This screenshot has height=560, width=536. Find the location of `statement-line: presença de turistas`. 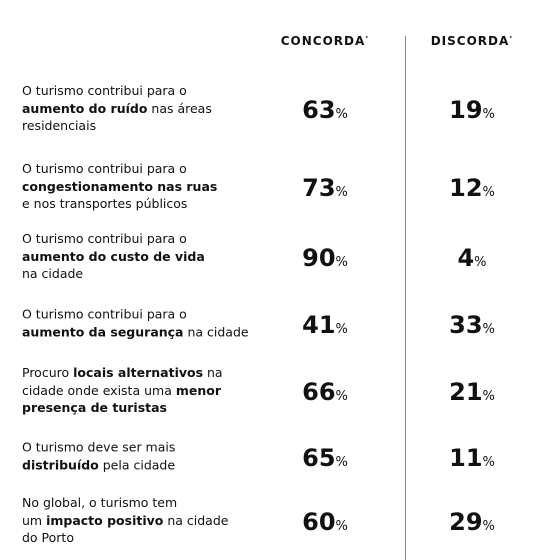

statement-line: presença de turistas is located at coordinates (137, 408).